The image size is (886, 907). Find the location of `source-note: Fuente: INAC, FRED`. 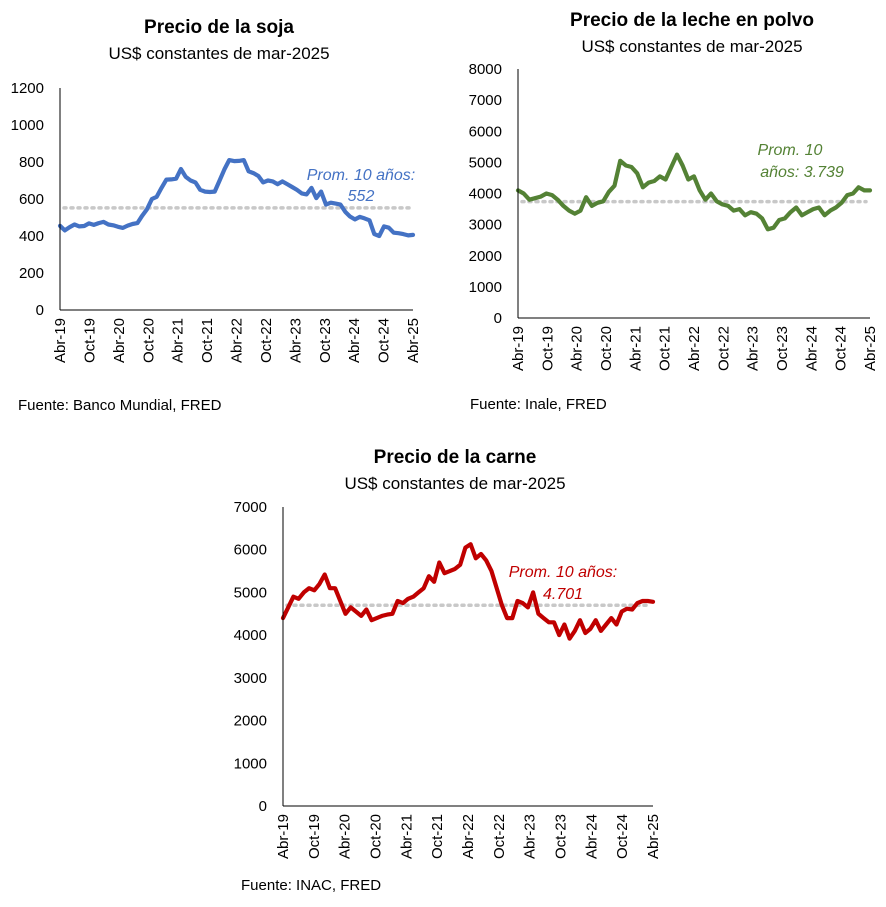

source-note: Fuente: INAC, FRED is located at coordinates (311, 885).